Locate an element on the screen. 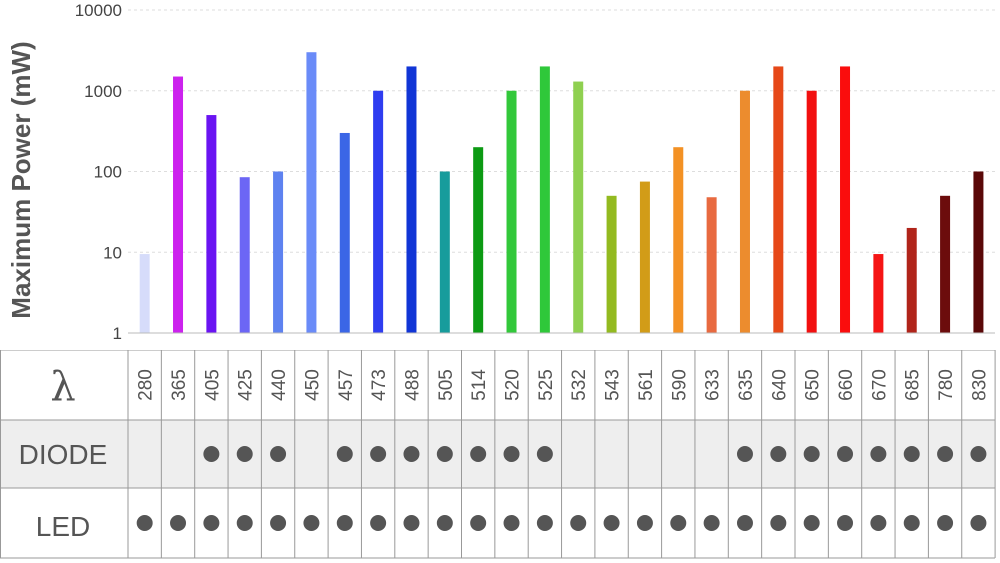 This screenshot has height=563, width=1000. wavelength-640: 640 is located at coordinates (779, 385).